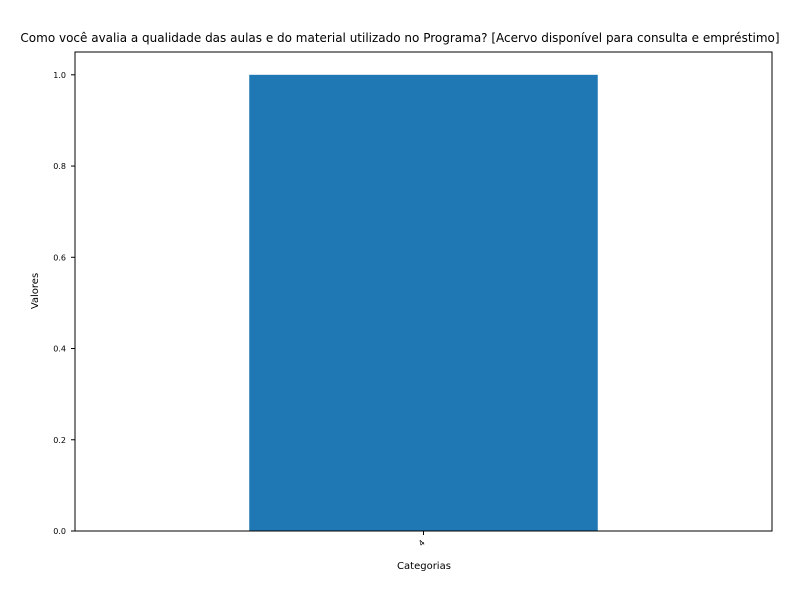 The width and height of the screenshot is (800, 600). What do you see at coordinates (35, 291) in the screenshot?
I see `y-axis-label: Valores` at bounding box center [35, 291].